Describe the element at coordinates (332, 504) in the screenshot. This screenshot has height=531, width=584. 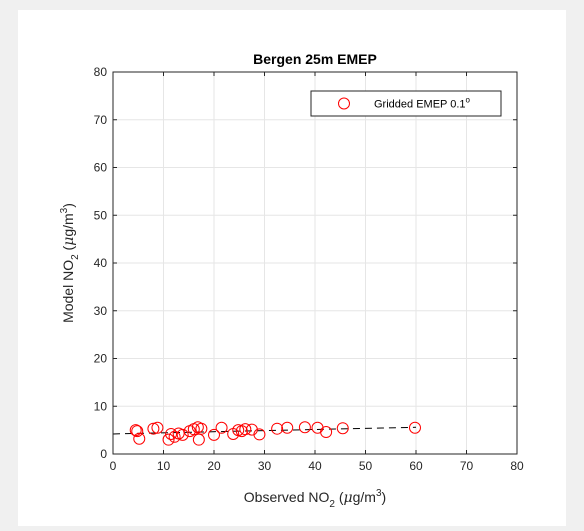
I see `x-axis-label-sub: 2` at that location.